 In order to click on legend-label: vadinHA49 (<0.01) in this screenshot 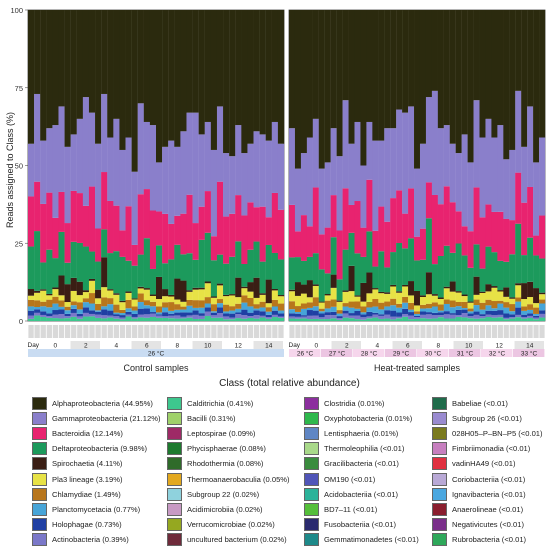, I will do `click(484, 464)`.